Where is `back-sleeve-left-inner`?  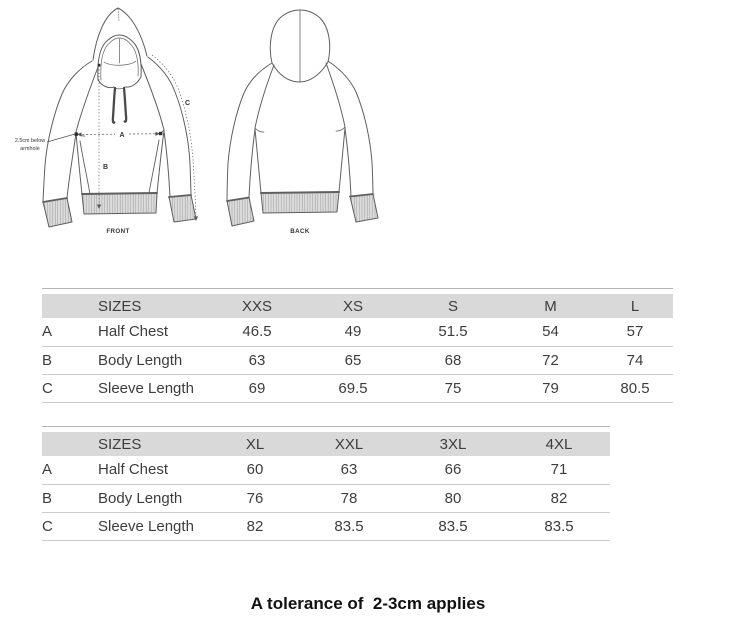
back-sleeve-left-inner is located at coordinates (252, 163).